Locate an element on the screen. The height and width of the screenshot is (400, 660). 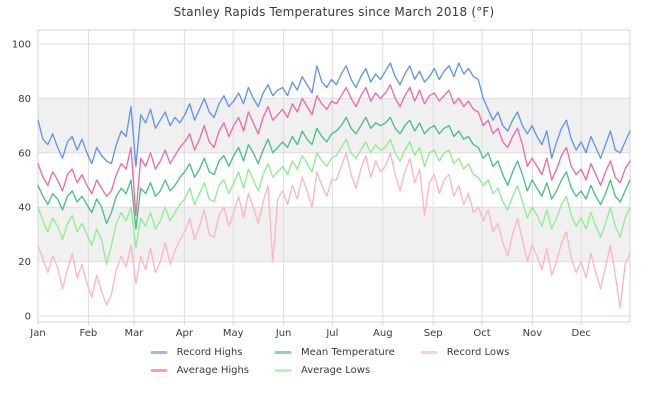
legend-item-record-lows: Record Lows is located at coordinates (465, 352).